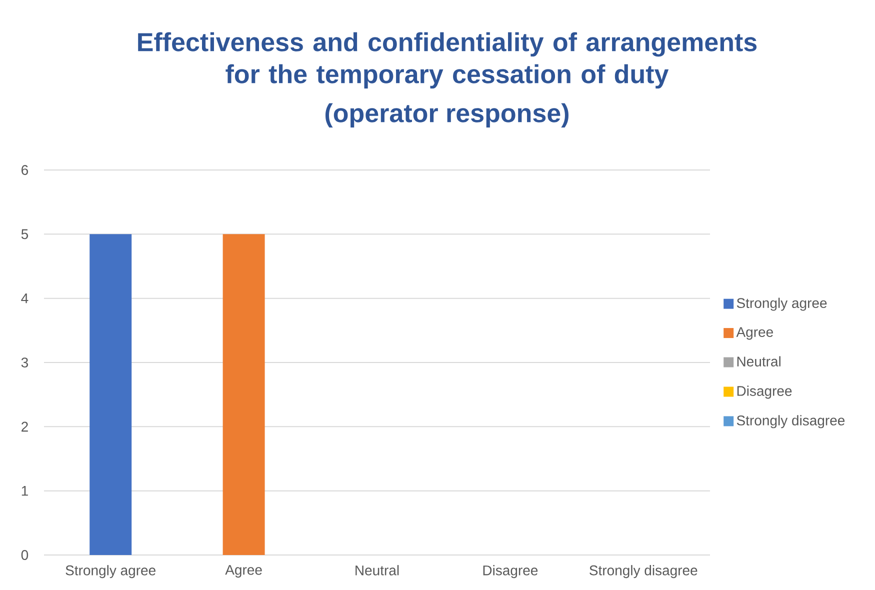  Describe the element at coordinates (758, 361) in the screenshot. I see `legend-label: Neutral` at that location.